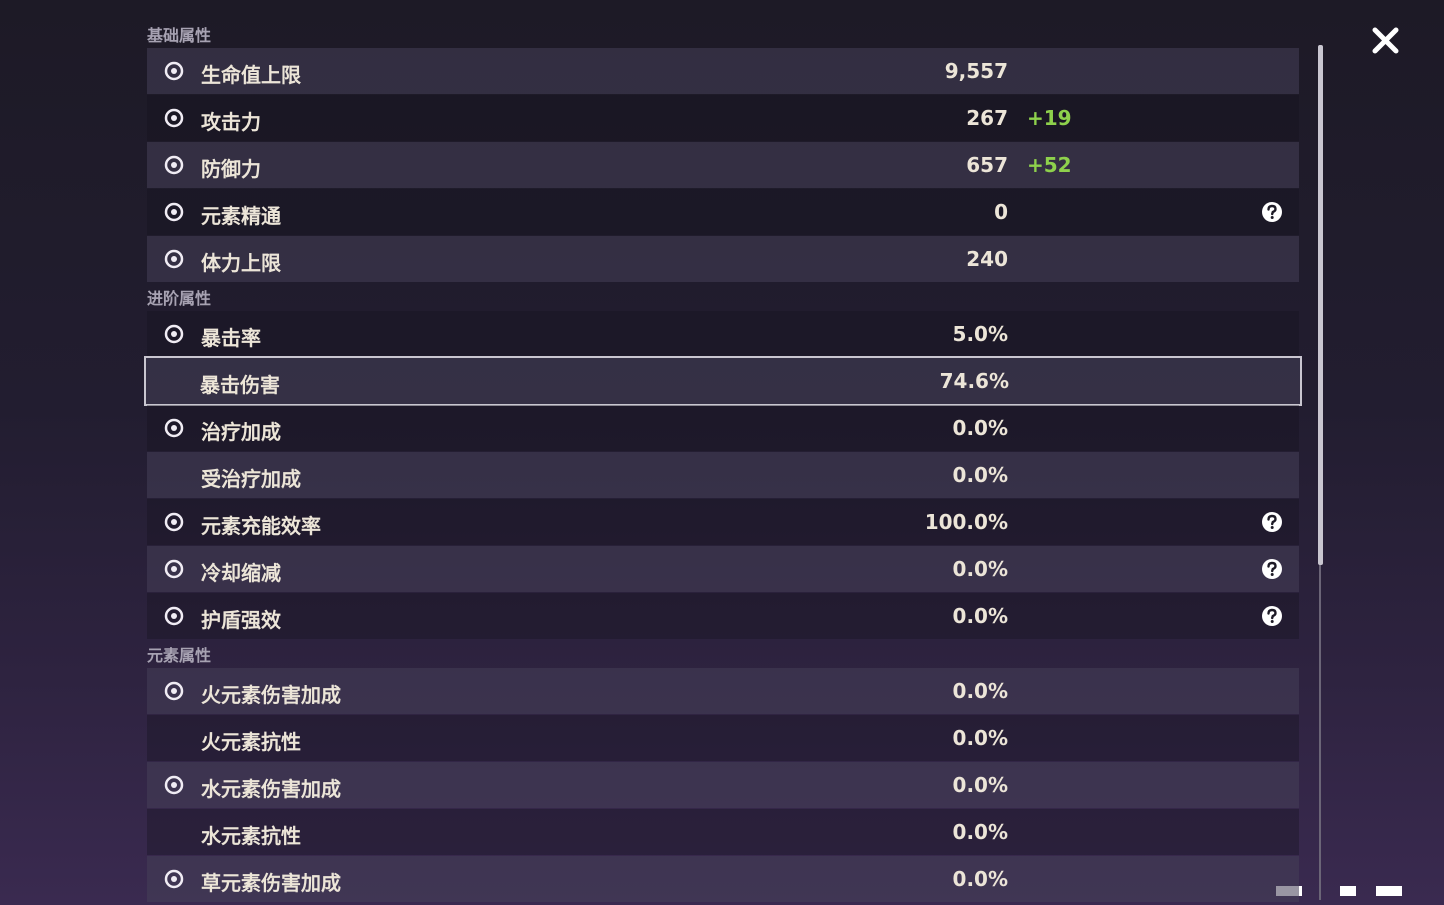 The image size is (1444, 905). What do you see at coordinates (271, 695) in the screenshot?
I see `stat-label: 火元素伤害加成` at bounding box center [271, 695].